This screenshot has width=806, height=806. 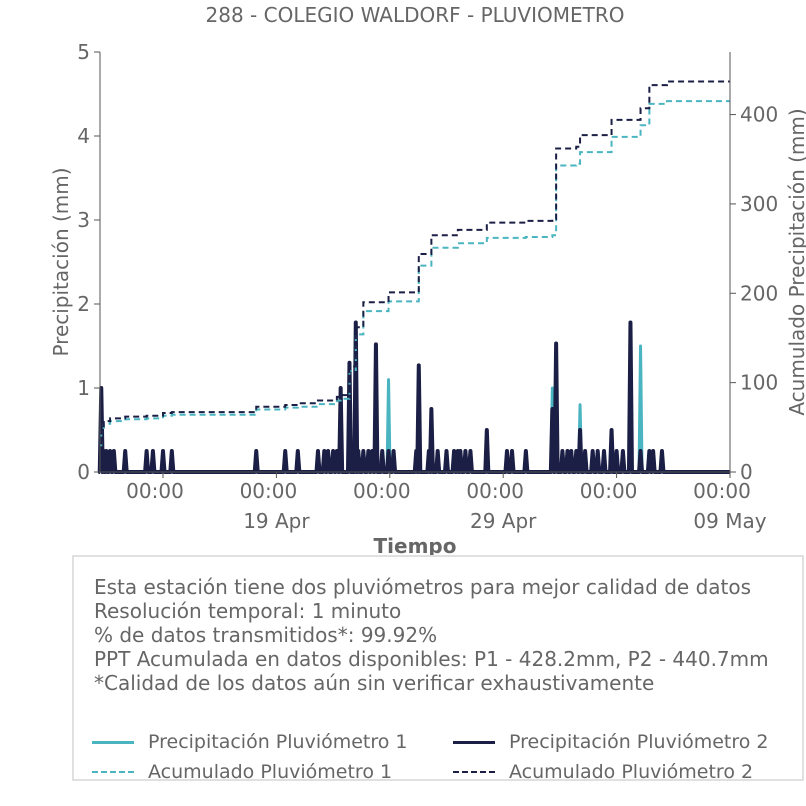 What do you see at coordinates (759, 293) in the screenshot?
I see `y-right-tick-label: 200` at bounding box center [759, 293].